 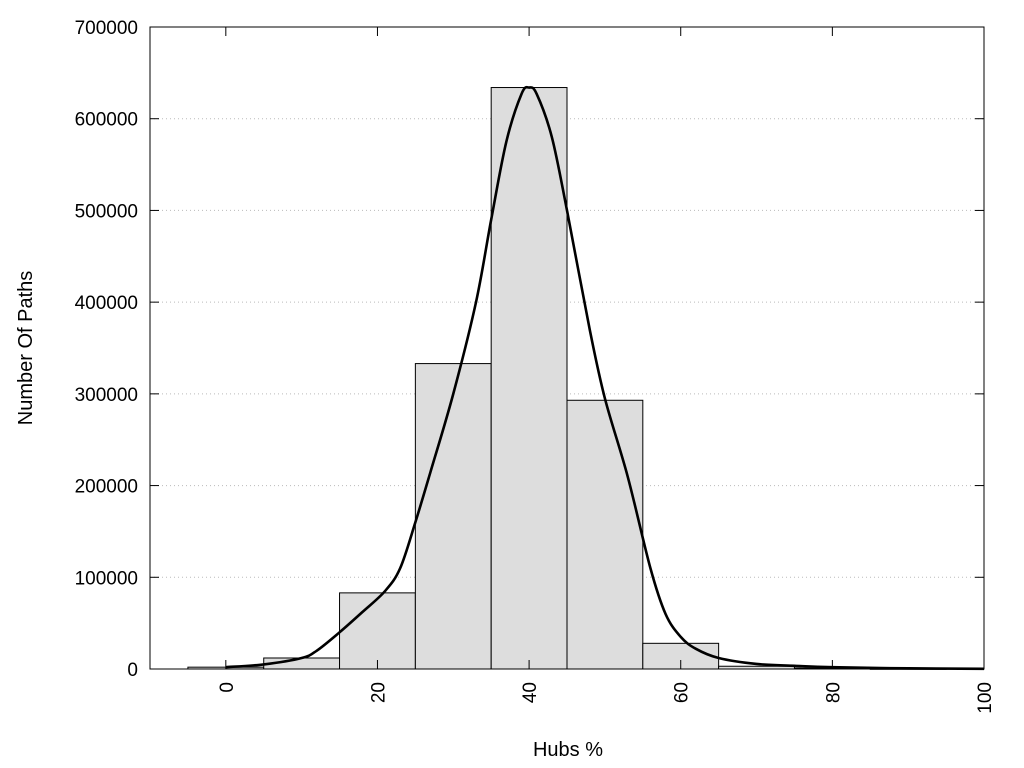 What do you see at coordinates (26, 348) in the screenshot?
I see `y-axis-label: Number Of Paths` at bounding box center [26, 348].